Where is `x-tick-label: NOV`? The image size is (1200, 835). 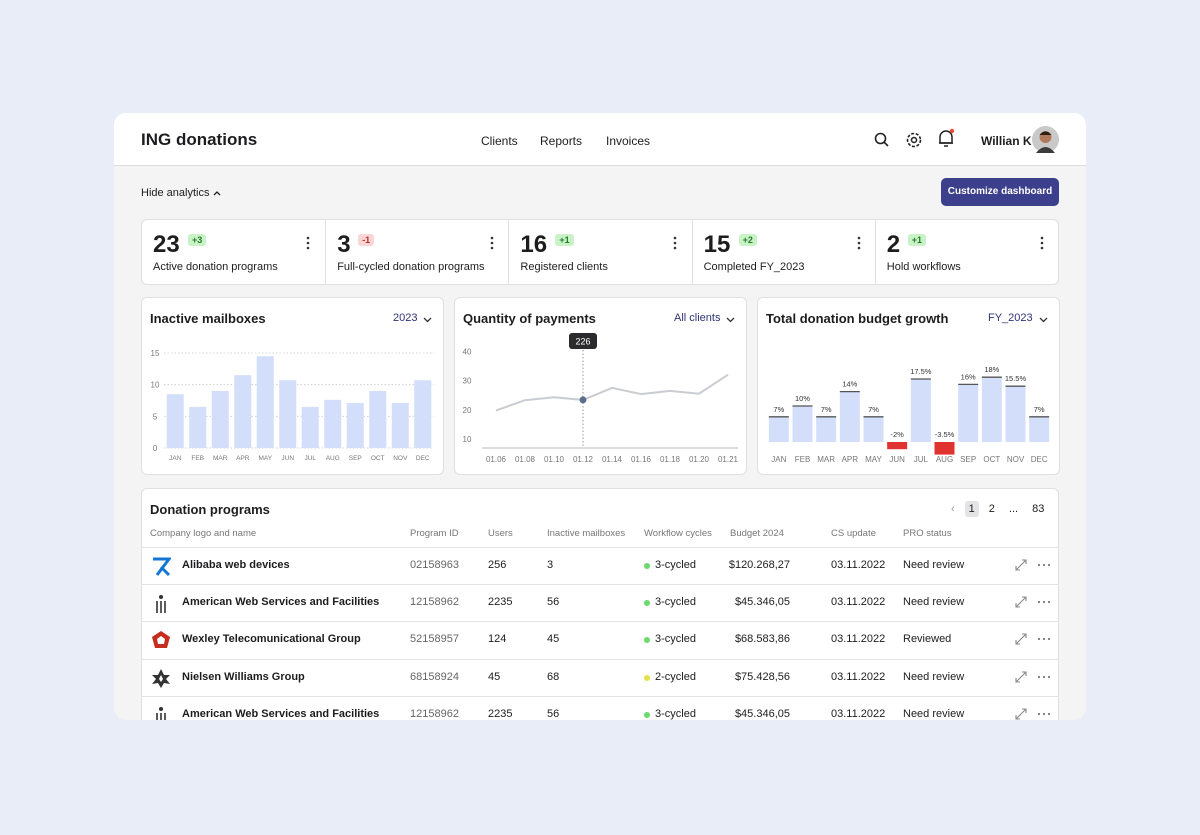
x-tick-label: NOV is located at coordinates (1016, 459).